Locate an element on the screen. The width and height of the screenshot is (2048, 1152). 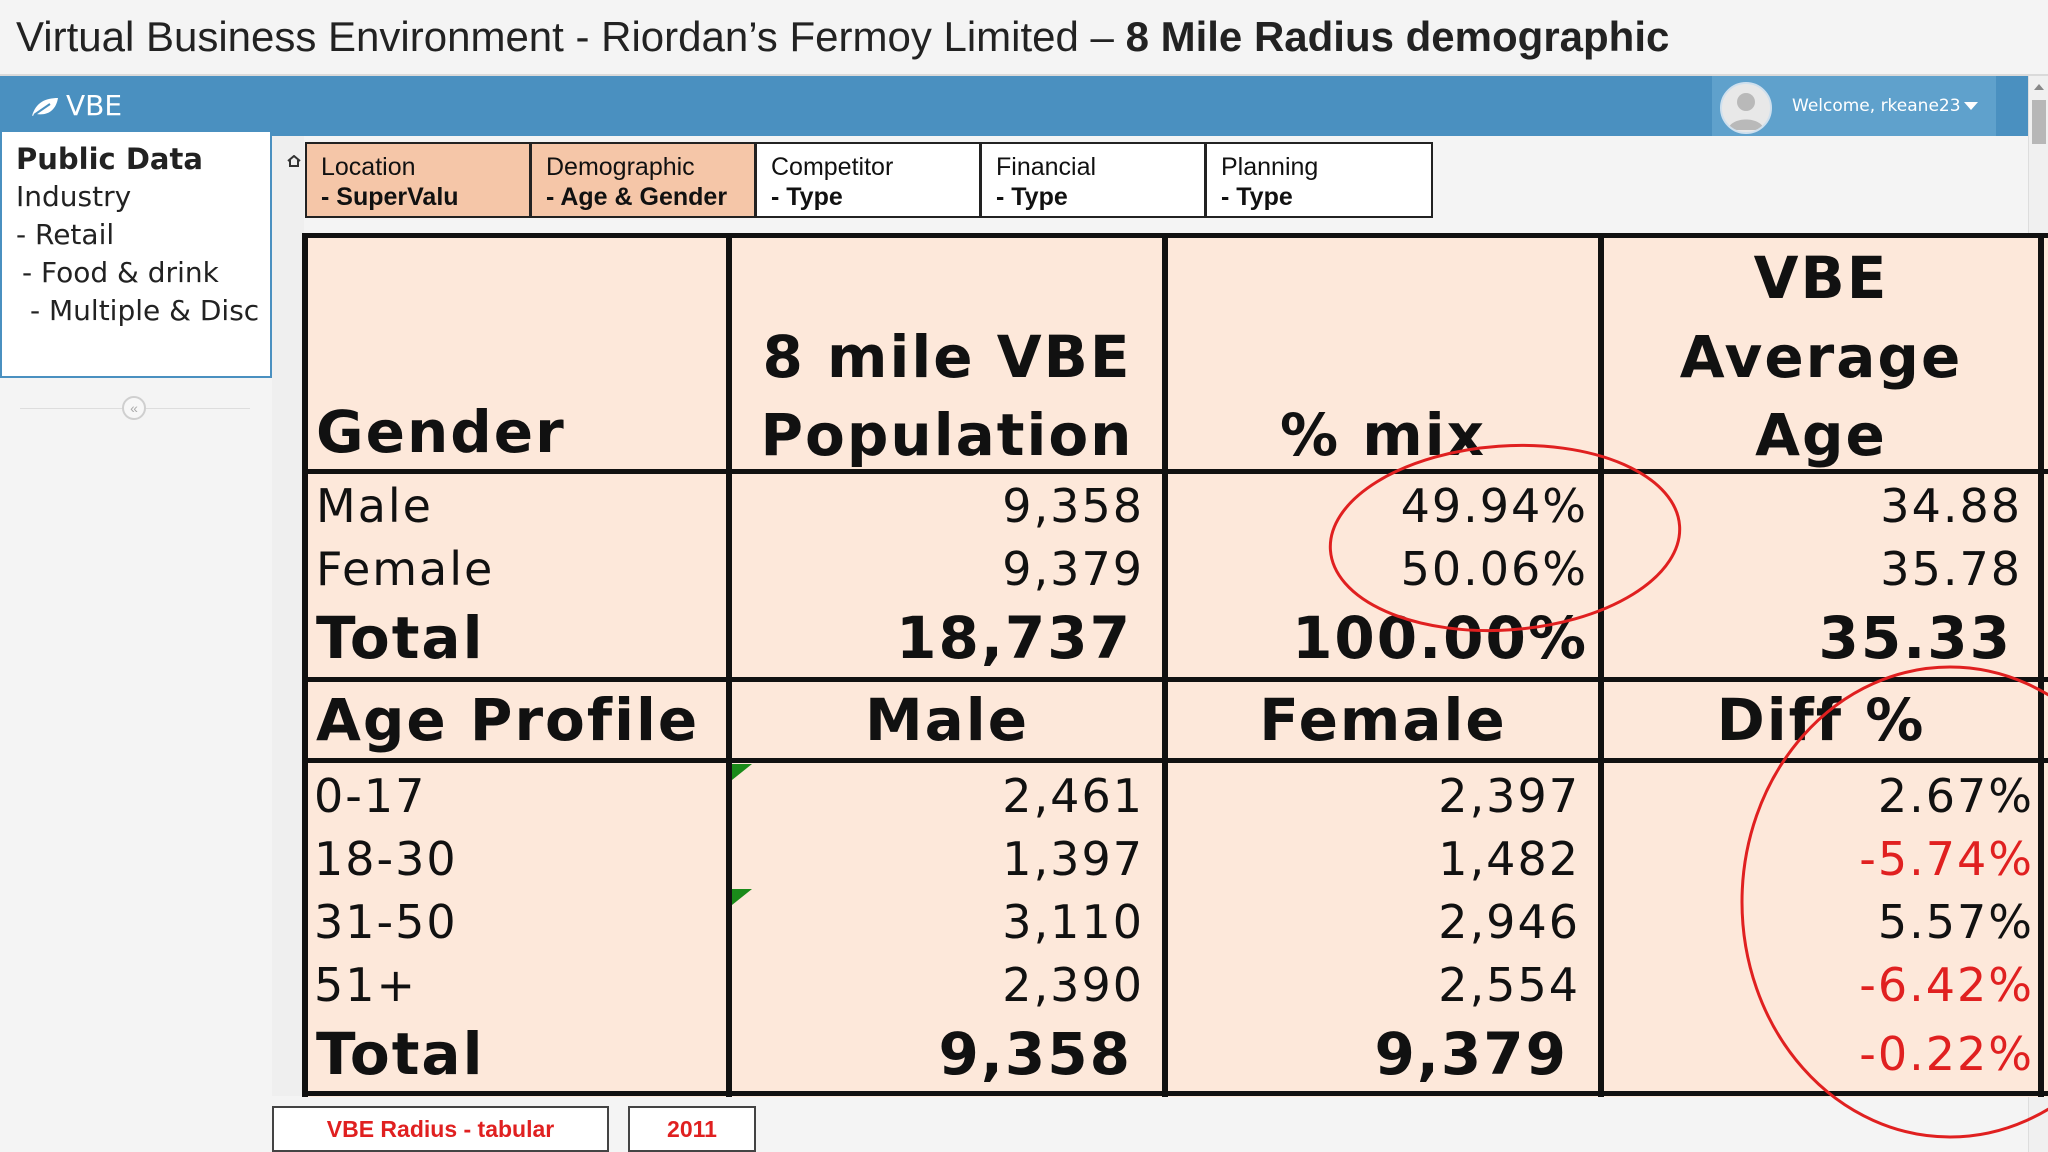
age-row-label: 31-50 is located at coordinates (386, 922).